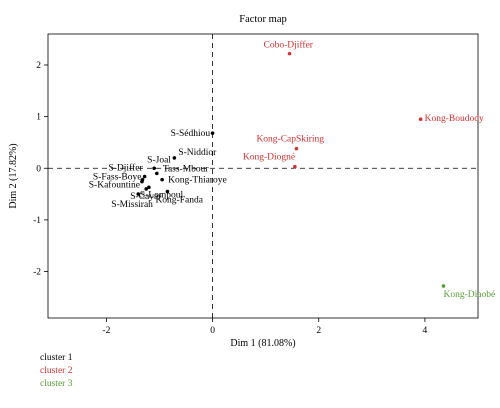  I want to click on y-tick-label: 0, so click(38, 169).